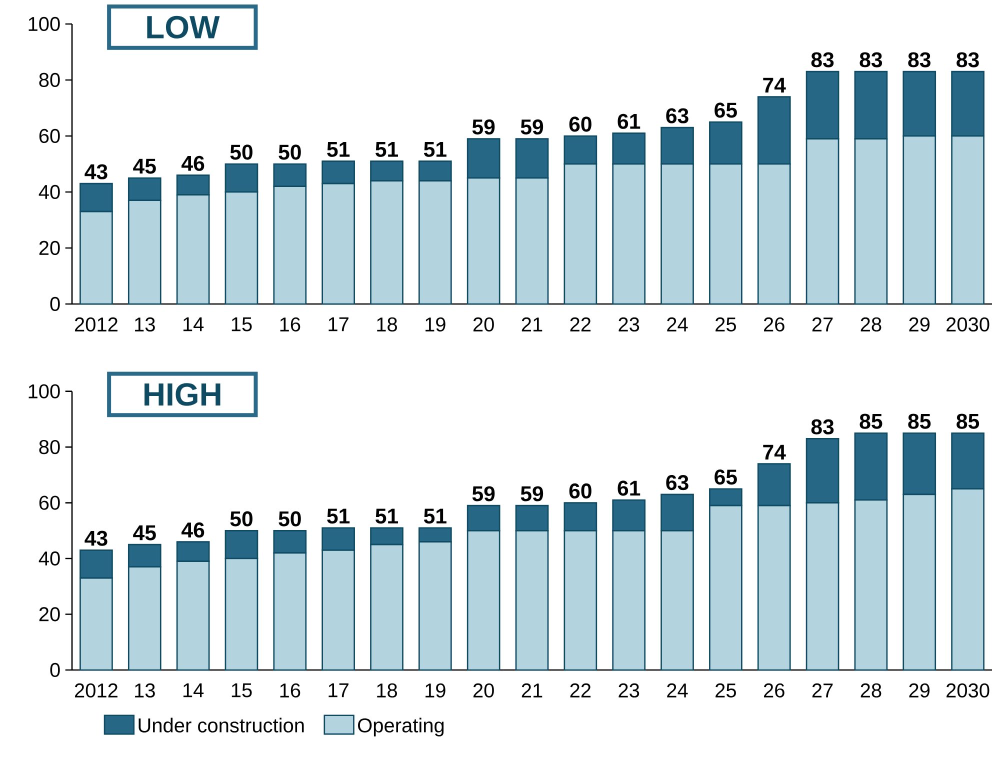  Describe the element at coordinates (401, 727) in the screenshot. I see `legend-label: Operating` at that location.